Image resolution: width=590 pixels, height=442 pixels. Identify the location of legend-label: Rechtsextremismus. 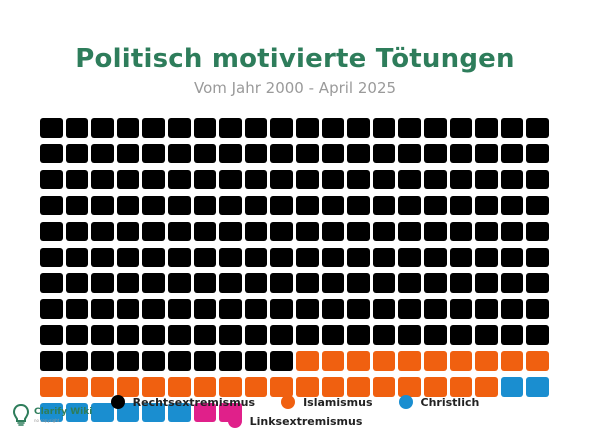
(194, 402).